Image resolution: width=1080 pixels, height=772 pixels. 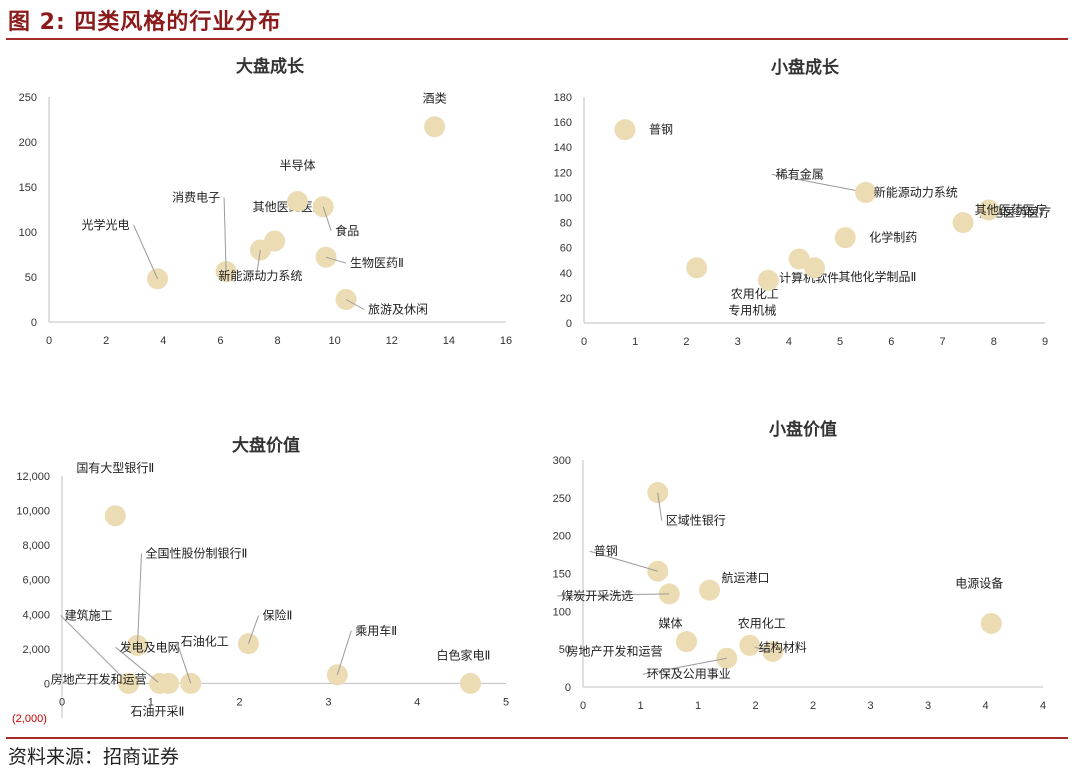 I want to click on y-tick-label: 200, so click(x=562, y=537).